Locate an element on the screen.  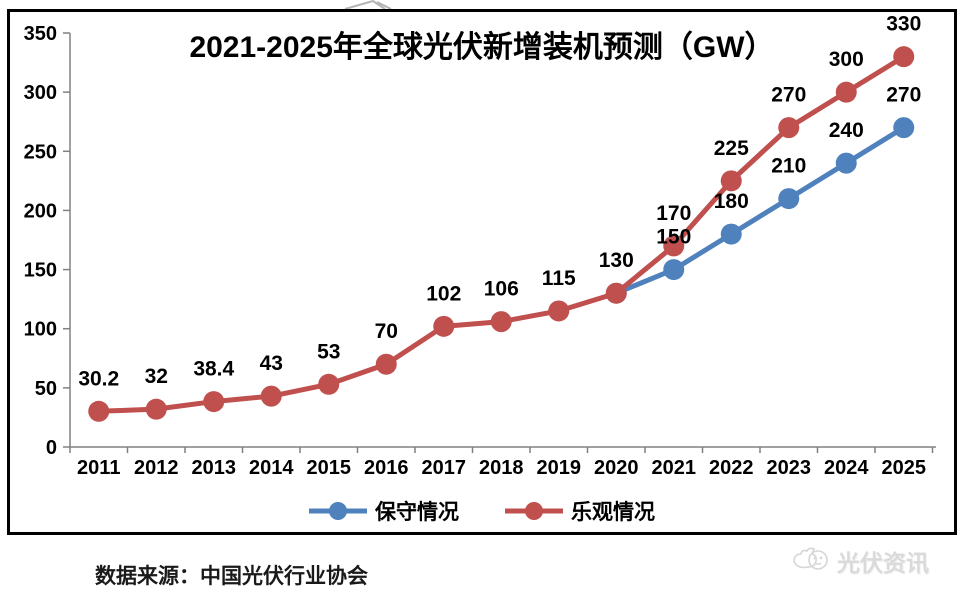
data-label-optimistic: 38.4 is located at coordinates (213, 369).